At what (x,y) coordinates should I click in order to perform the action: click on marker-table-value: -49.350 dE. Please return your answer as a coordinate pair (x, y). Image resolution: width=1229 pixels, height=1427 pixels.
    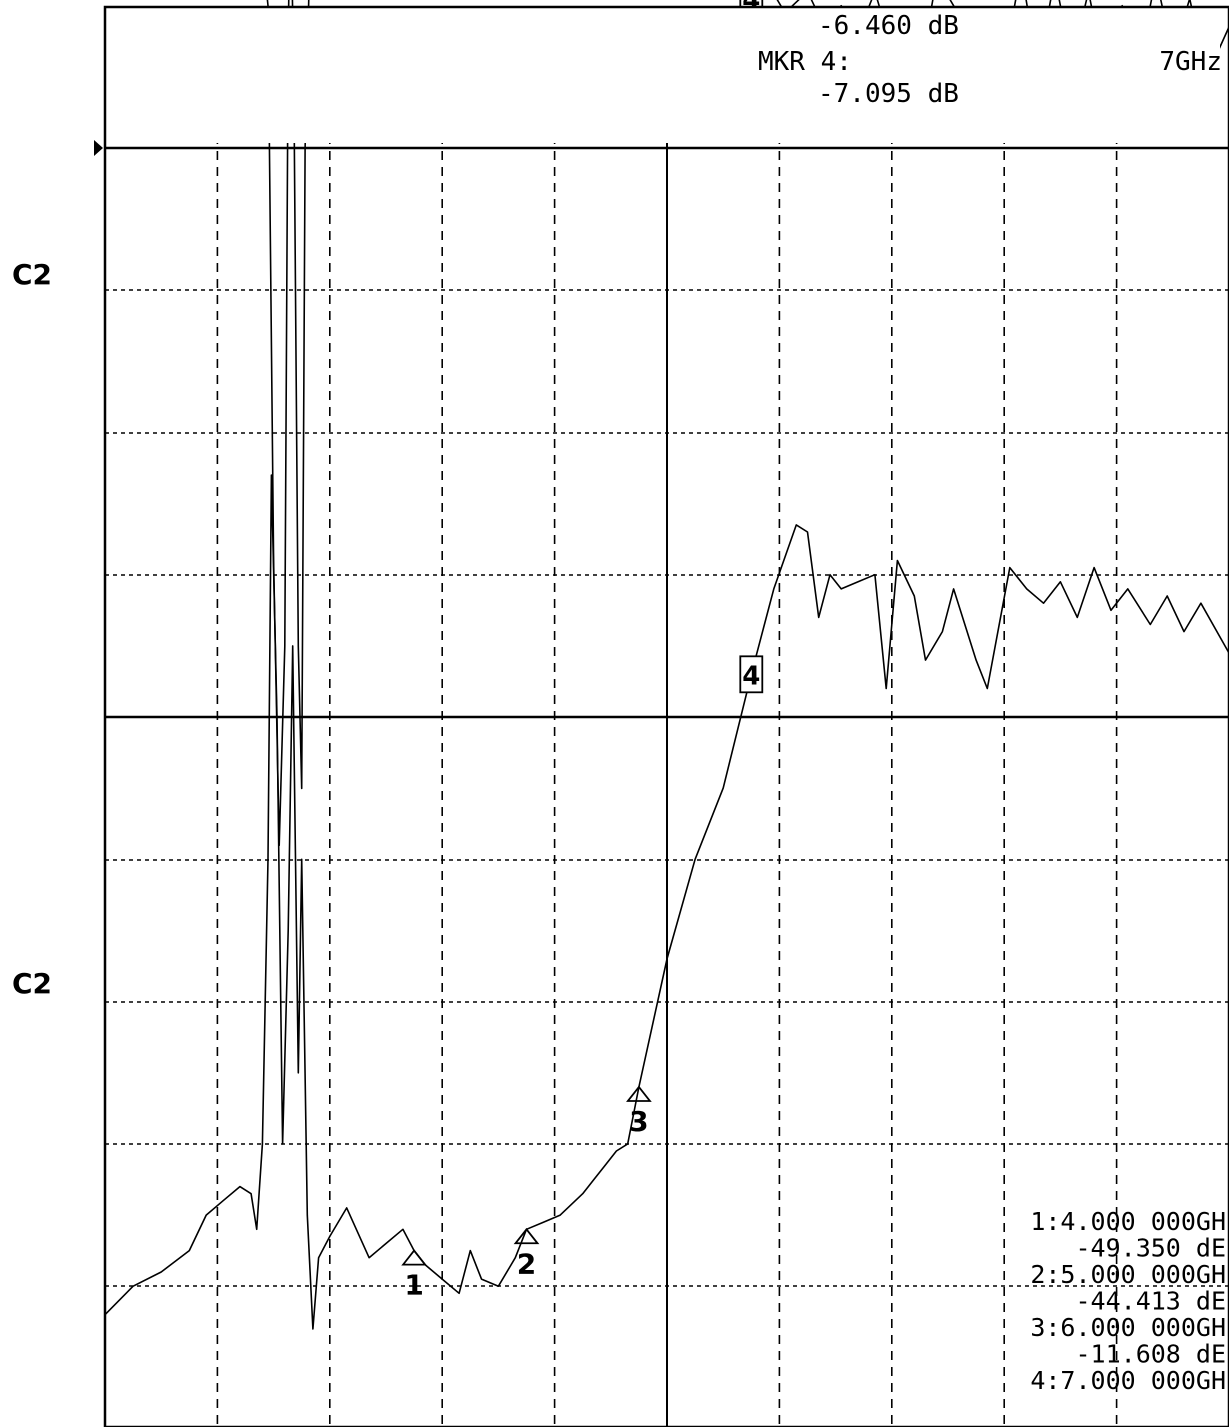
    Looking at the image, I should click on (1150, 1248).